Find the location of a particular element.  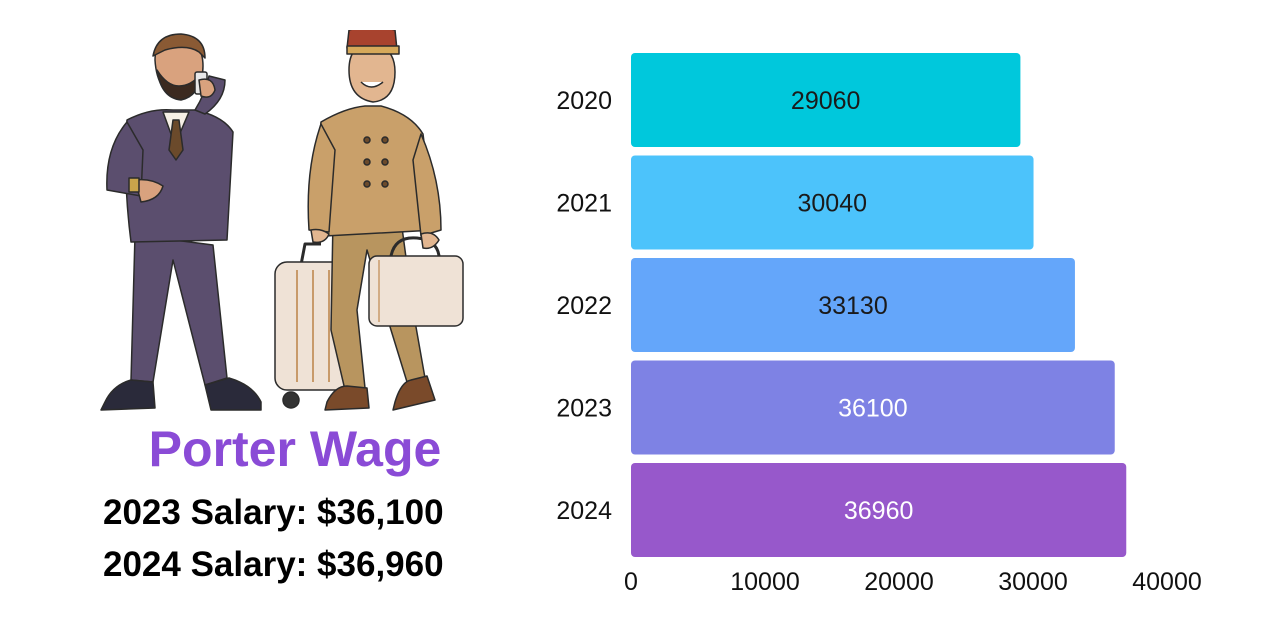

category-label-2023: 2023 is located at coordinates (584, 409).